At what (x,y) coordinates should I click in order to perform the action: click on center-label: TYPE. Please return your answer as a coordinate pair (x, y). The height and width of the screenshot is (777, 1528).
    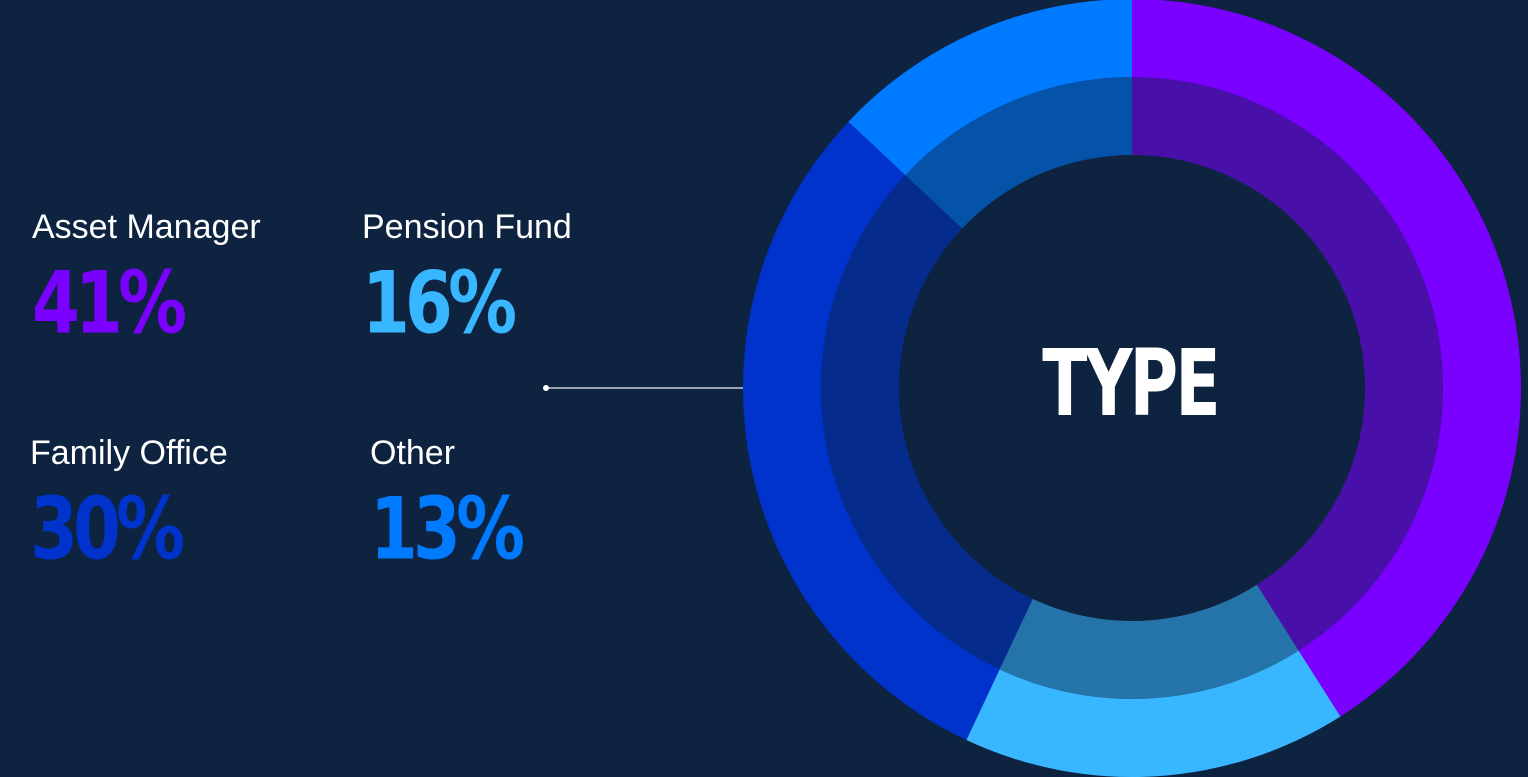
    Looking at the image, I should click on (1129, 383).